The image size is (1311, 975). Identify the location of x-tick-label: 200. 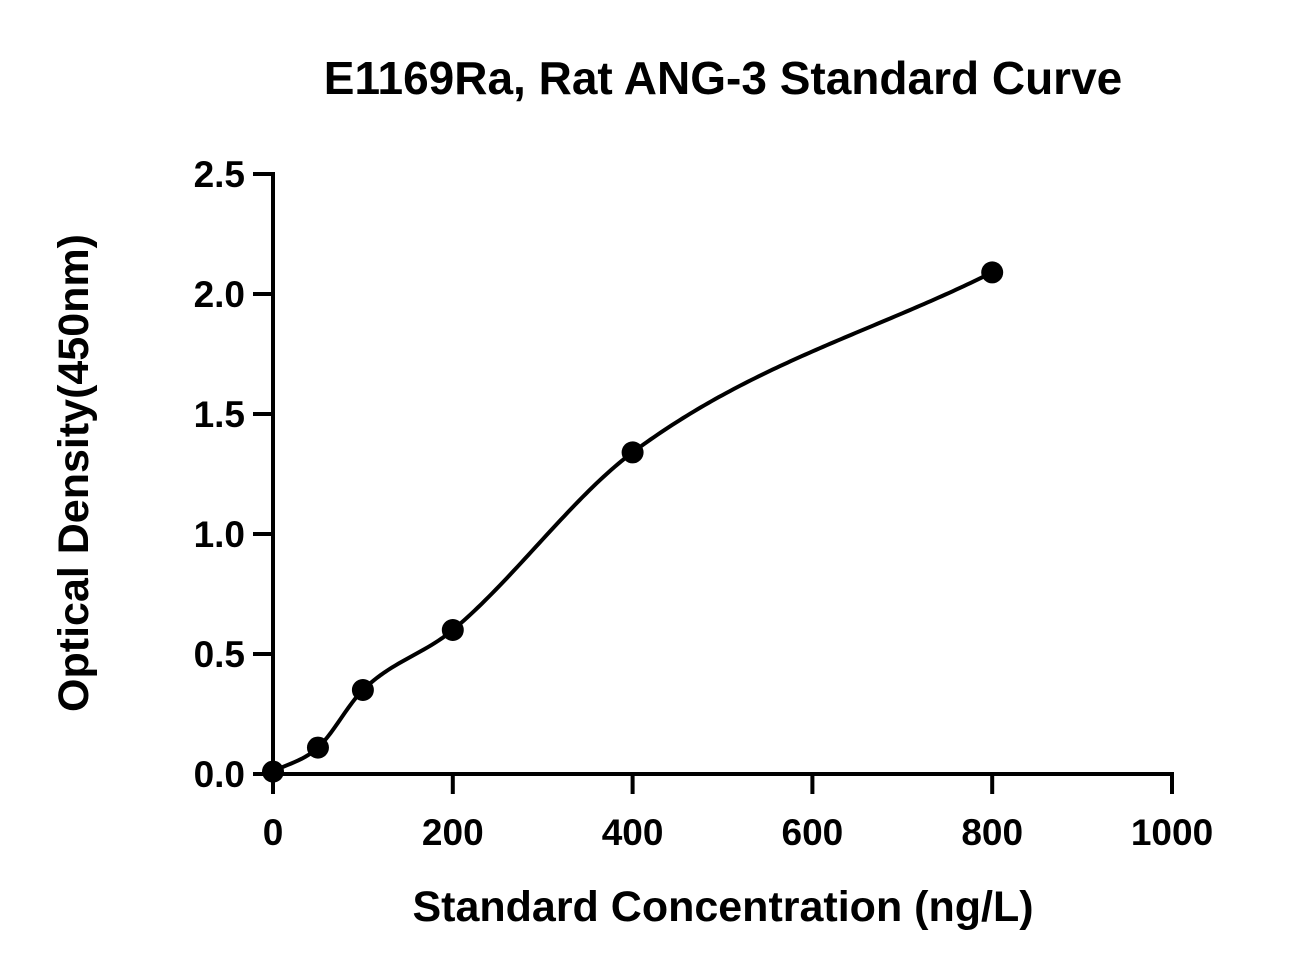
(453, 832).